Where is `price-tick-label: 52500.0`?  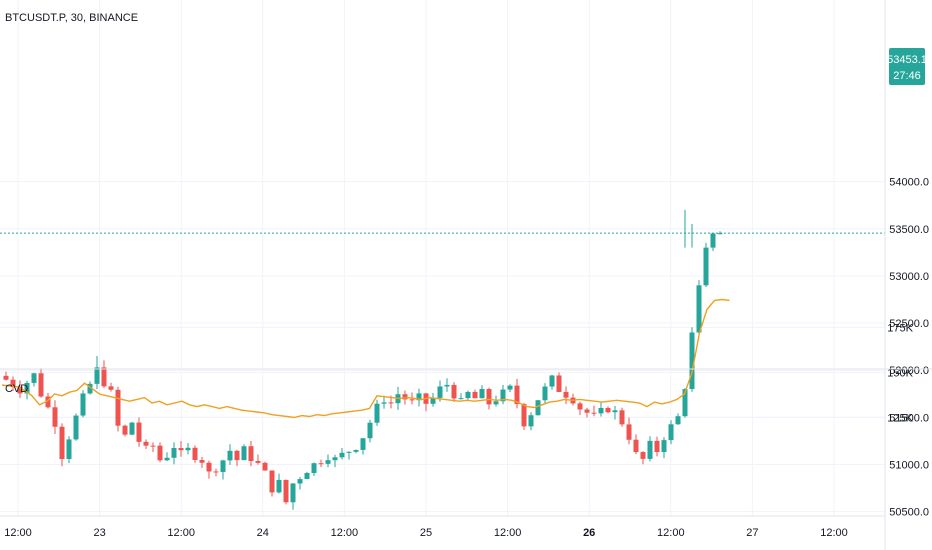 price-tick-label: 52500.0 is located at coordinates (909, 324).